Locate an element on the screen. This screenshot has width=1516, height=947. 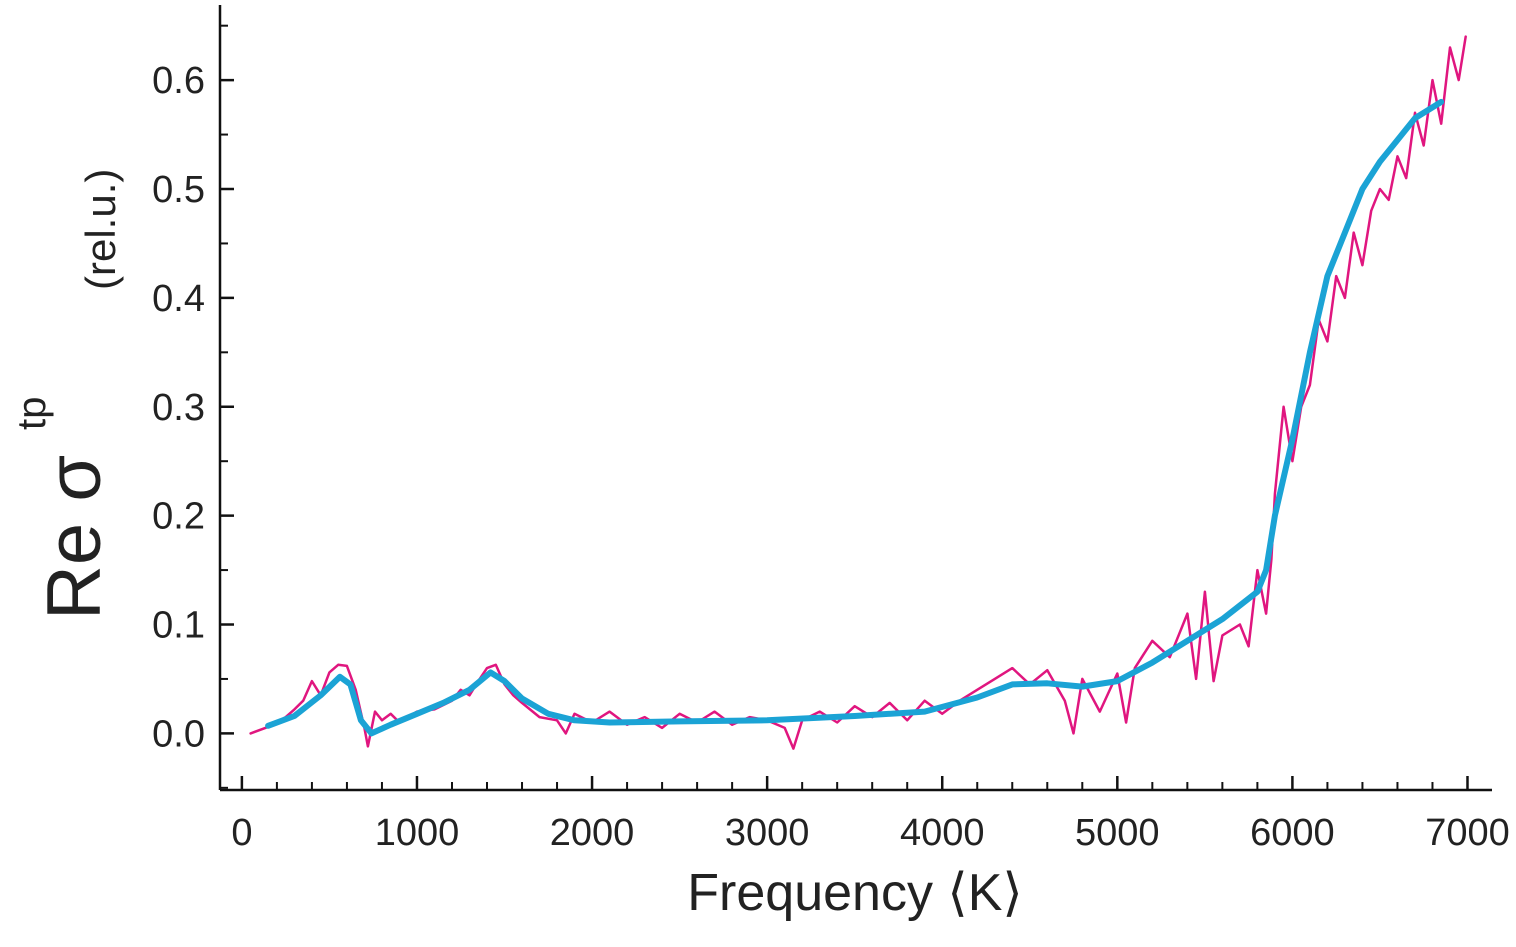
y-axis-label-group: Re σ tp (rel.u.) is located at coordinates (67, 394).